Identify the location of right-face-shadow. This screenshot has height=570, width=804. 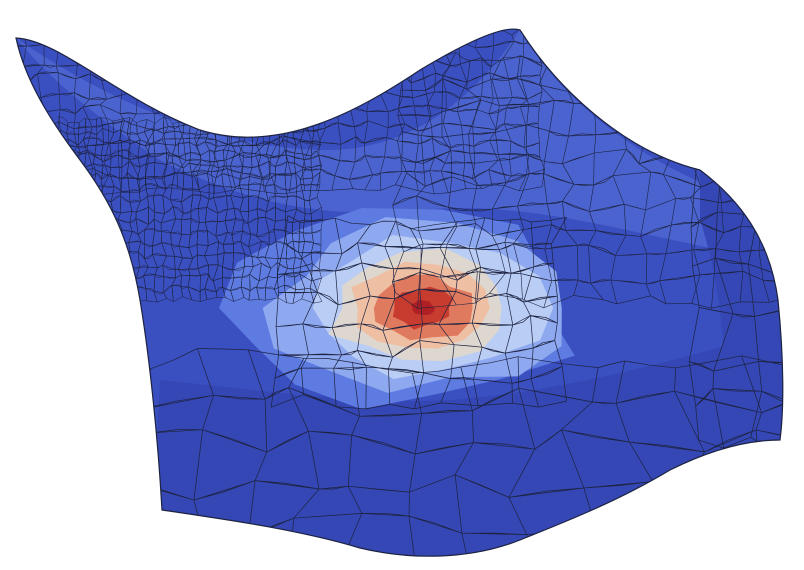
(741, 305).